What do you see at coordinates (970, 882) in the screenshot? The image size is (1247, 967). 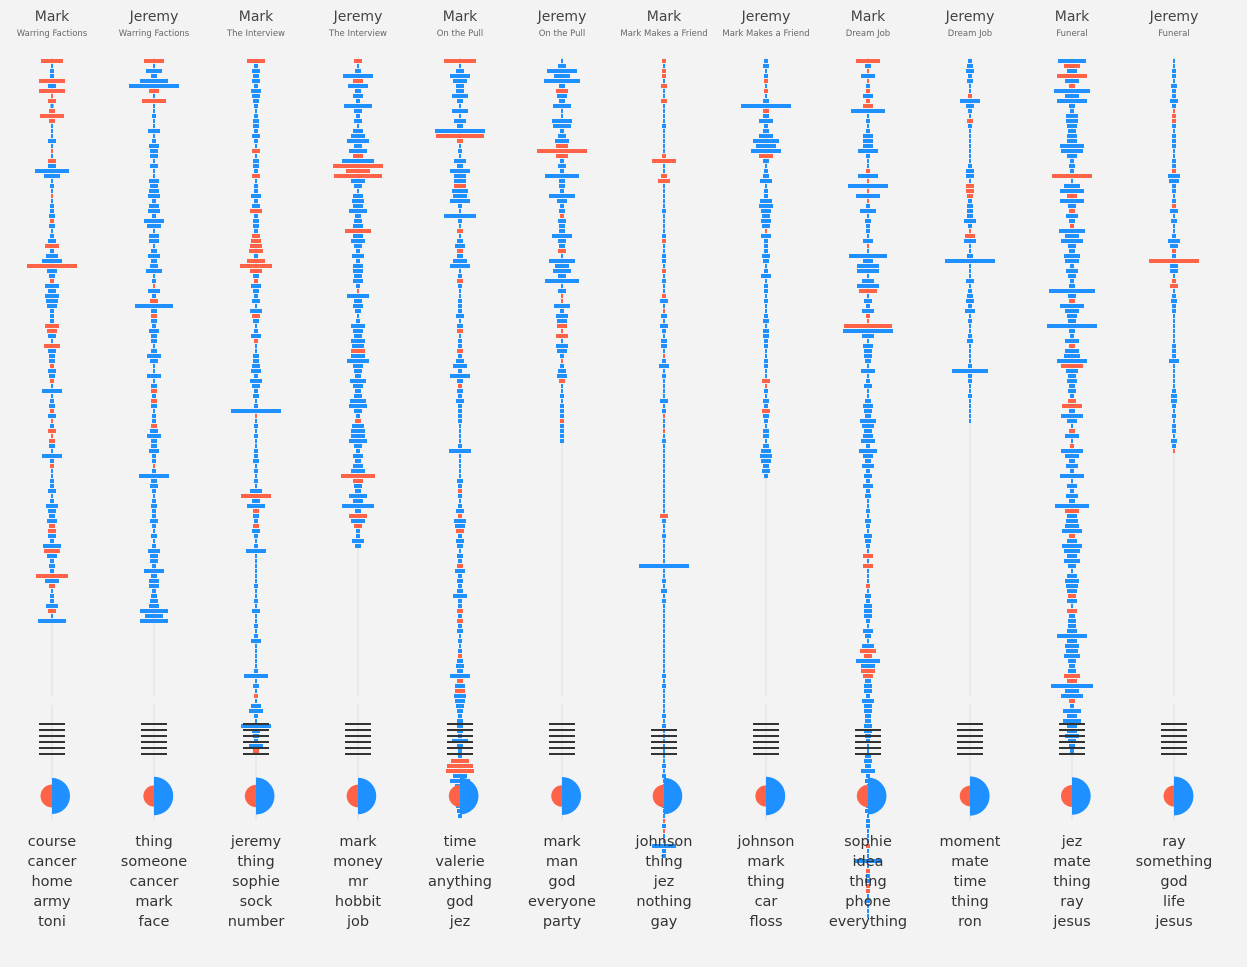 I see `top-words: moment mate time thing ron` at bounding box center [970, 882].